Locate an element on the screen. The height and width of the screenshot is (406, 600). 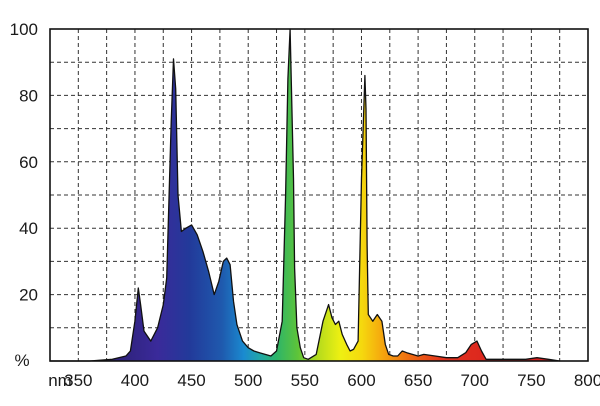
x-tick-label: 700 is located at coordinates (475, 380).